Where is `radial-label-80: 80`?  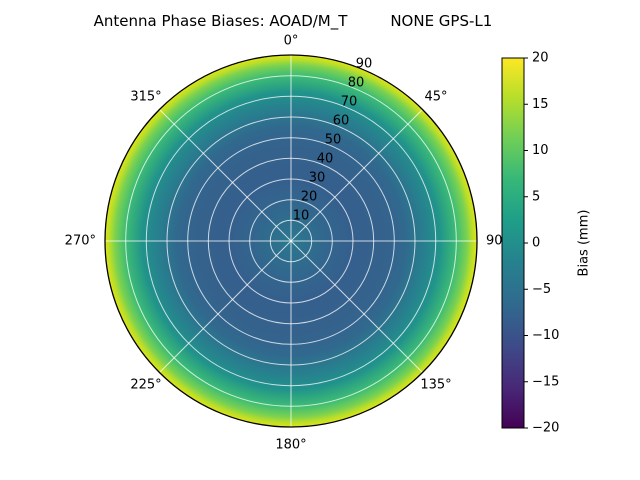
radial-label-80: 80 is located at coordinates (356, 83).